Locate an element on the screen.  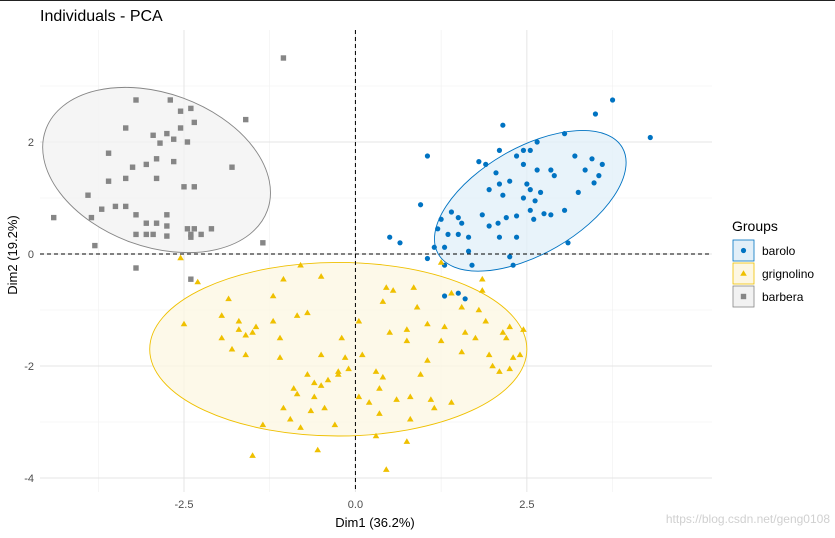
legend-marker-grignolino is located at coordinates (743, 273).